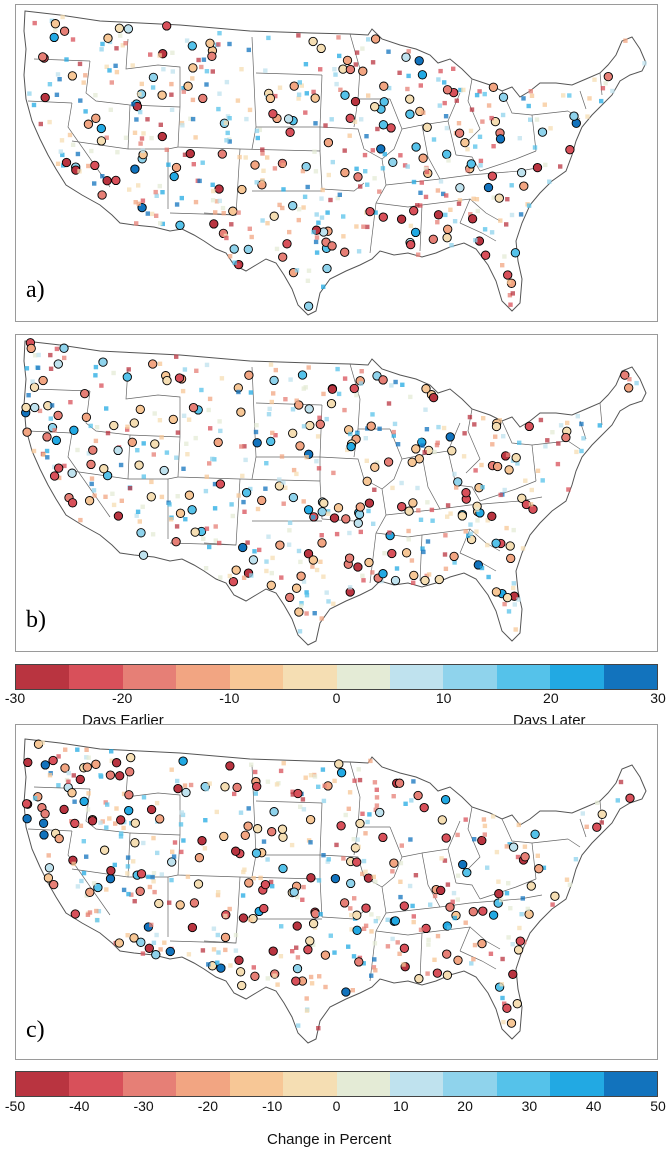 The height and width of the screenshot is (1160, 669). I want to click on colorbar-tick-label: -10, so click(229, 698).